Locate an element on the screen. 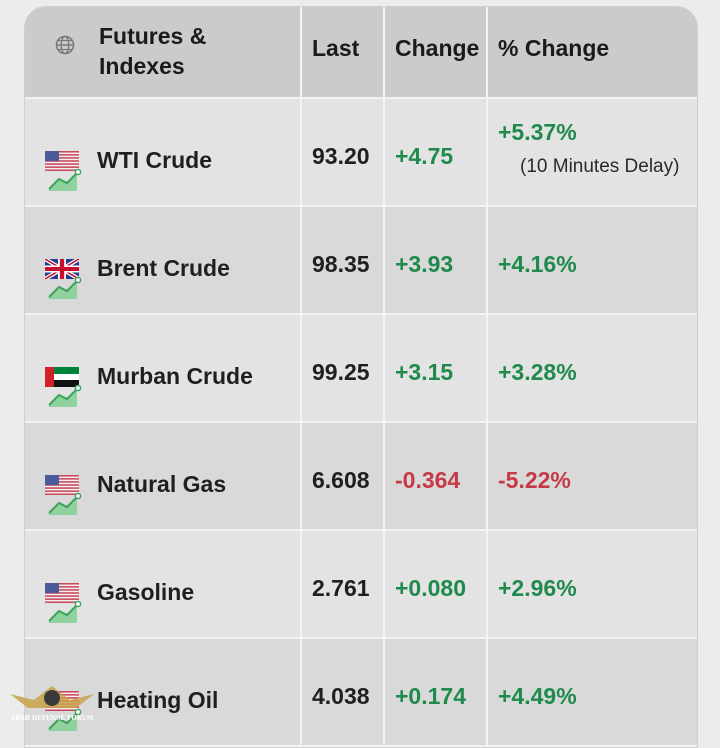  pct-change-value: +3.28% is located at coordinates (537, 372).